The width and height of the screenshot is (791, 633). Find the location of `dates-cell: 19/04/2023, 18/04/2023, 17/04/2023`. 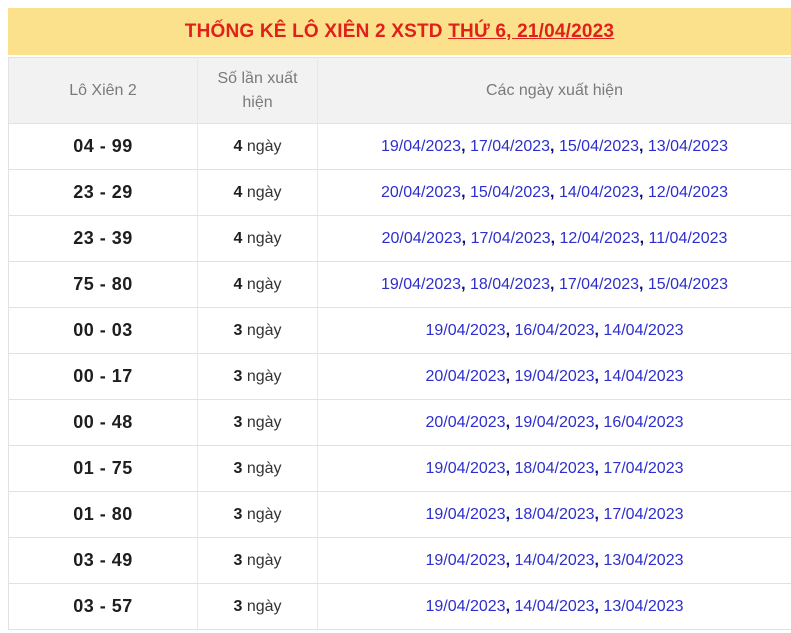

dates-cell: 19/04/2023, 18/04/2023, 17/04/2023 is located at coordinates (554, 514).